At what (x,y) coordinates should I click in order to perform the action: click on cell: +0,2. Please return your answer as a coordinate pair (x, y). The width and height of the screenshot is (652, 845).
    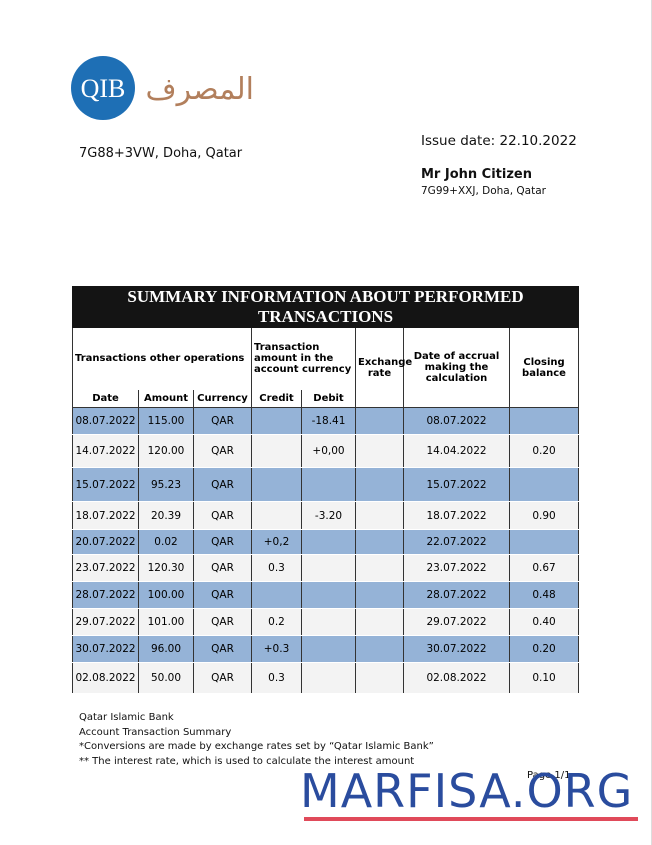
    Looking at the image, I should click on (276, 542).